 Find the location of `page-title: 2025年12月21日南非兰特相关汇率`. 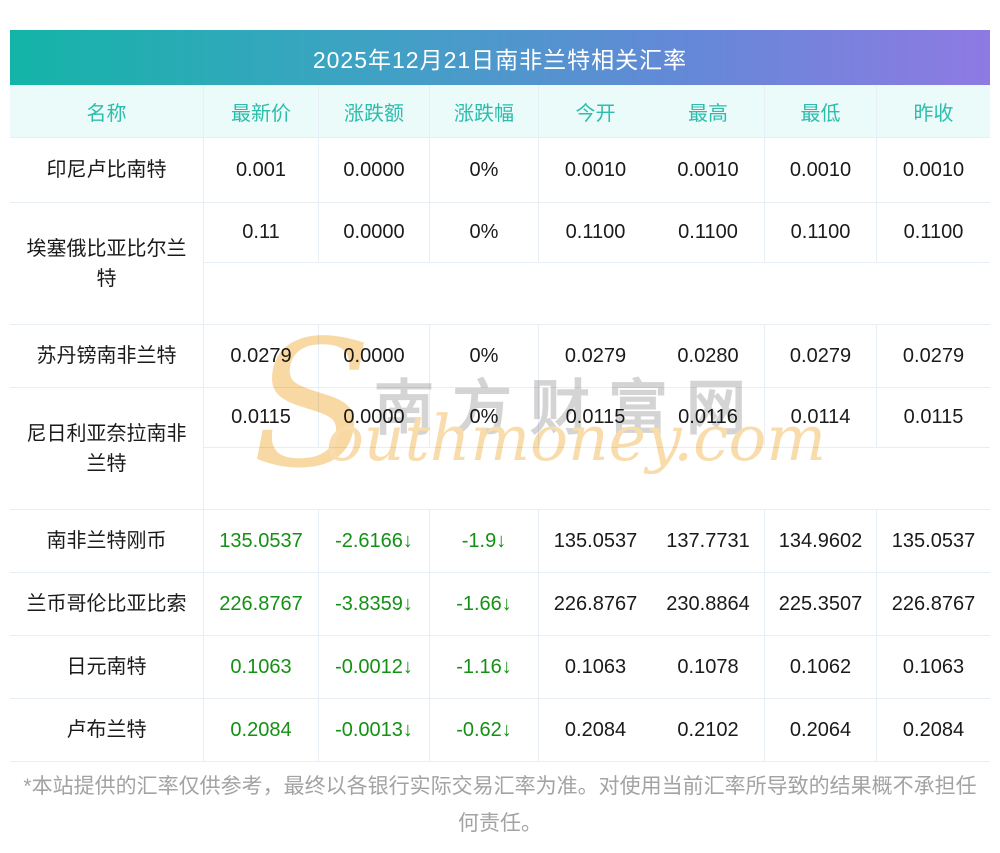

page-title: 2025年12月21日南非兰特相关汇率 is located at coordinates (500, 59).